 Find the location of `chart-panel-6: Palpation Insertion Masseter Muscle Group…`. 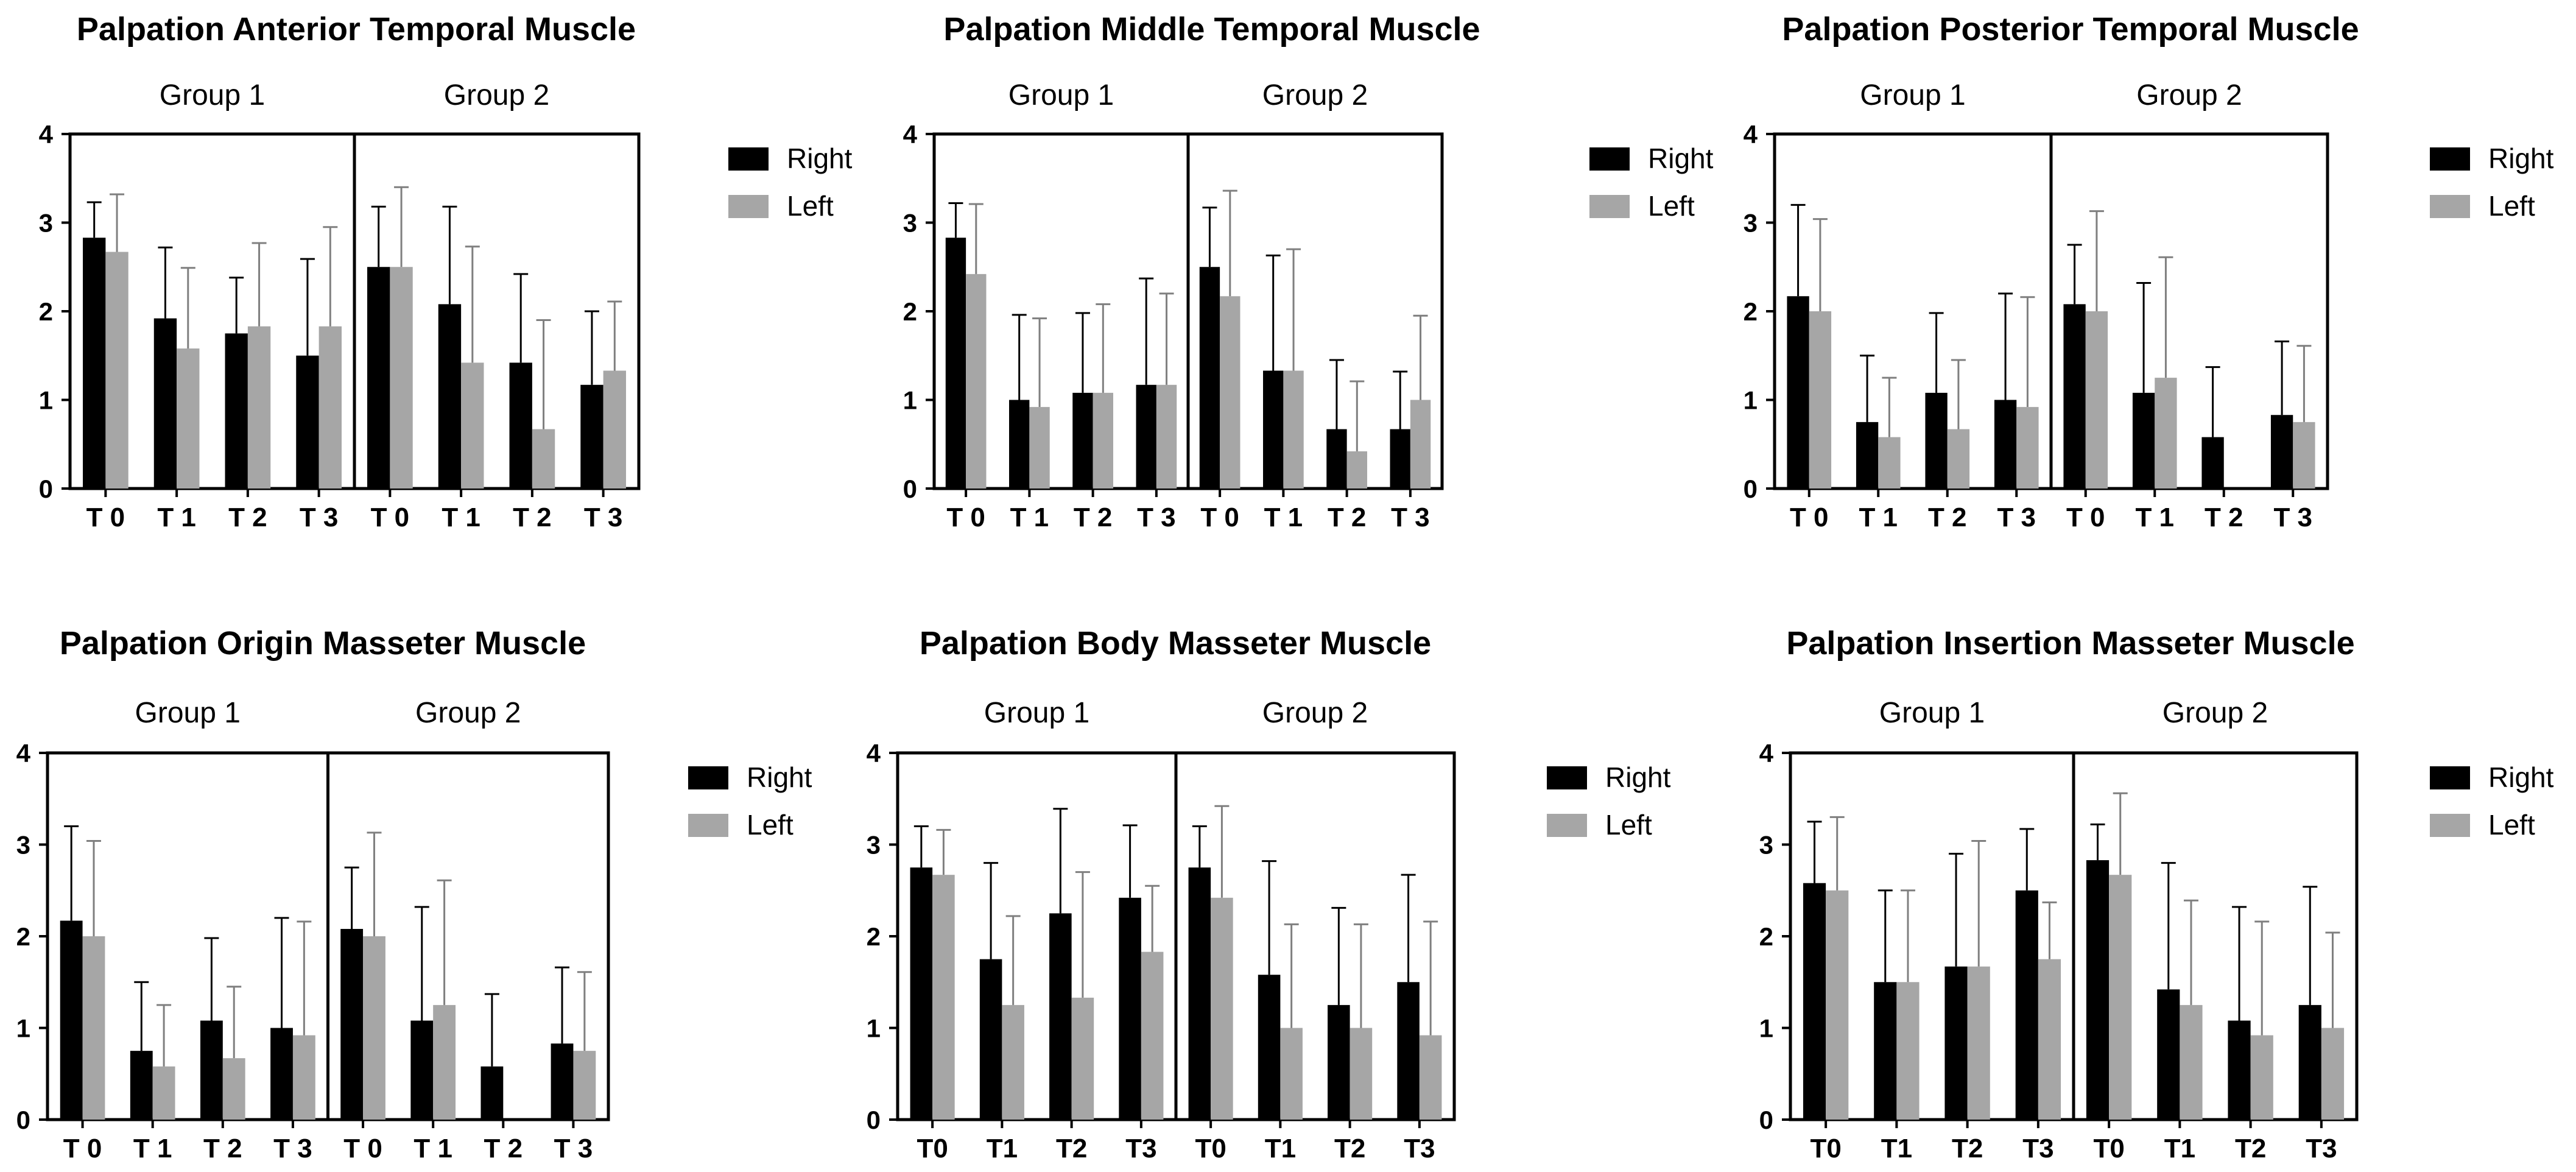

chart-panel-6: Palpation Insertion Masseter Muscle Group… is located at coordinates (2156, 894).